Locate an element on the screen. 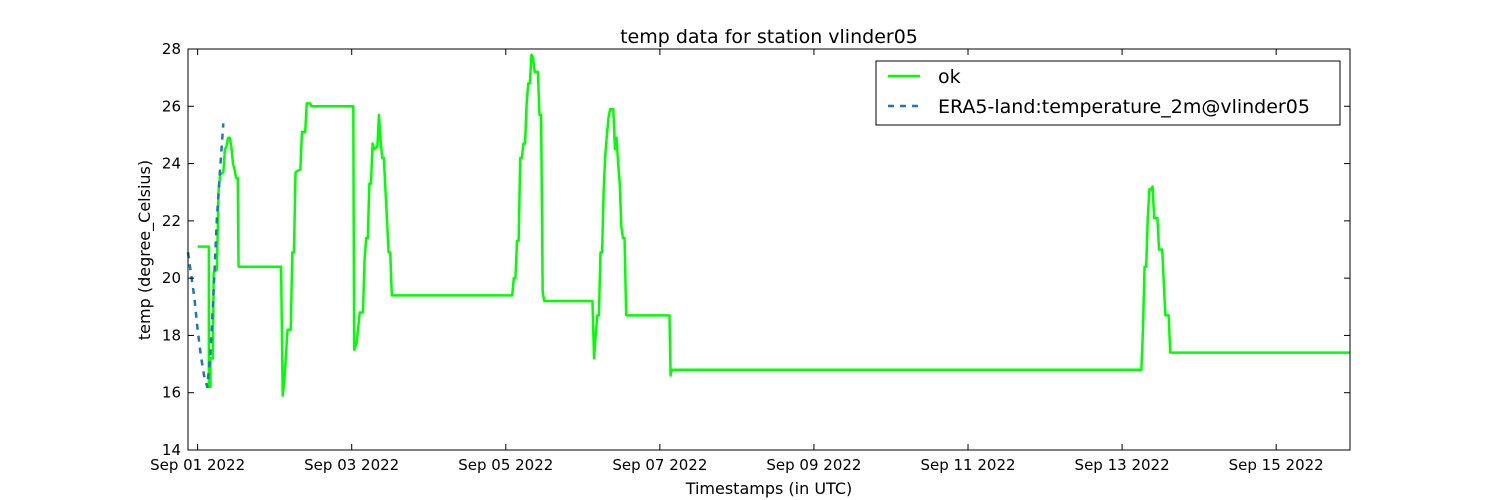  y-tick-label: 16 is located at coordinates (171, 393).